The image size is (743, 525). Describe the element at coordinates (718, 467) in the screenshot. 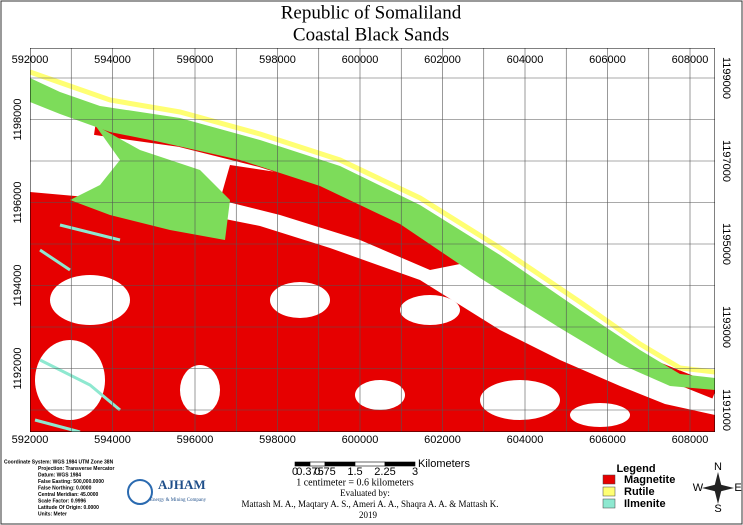

I see `compass-letter: N` at that location.